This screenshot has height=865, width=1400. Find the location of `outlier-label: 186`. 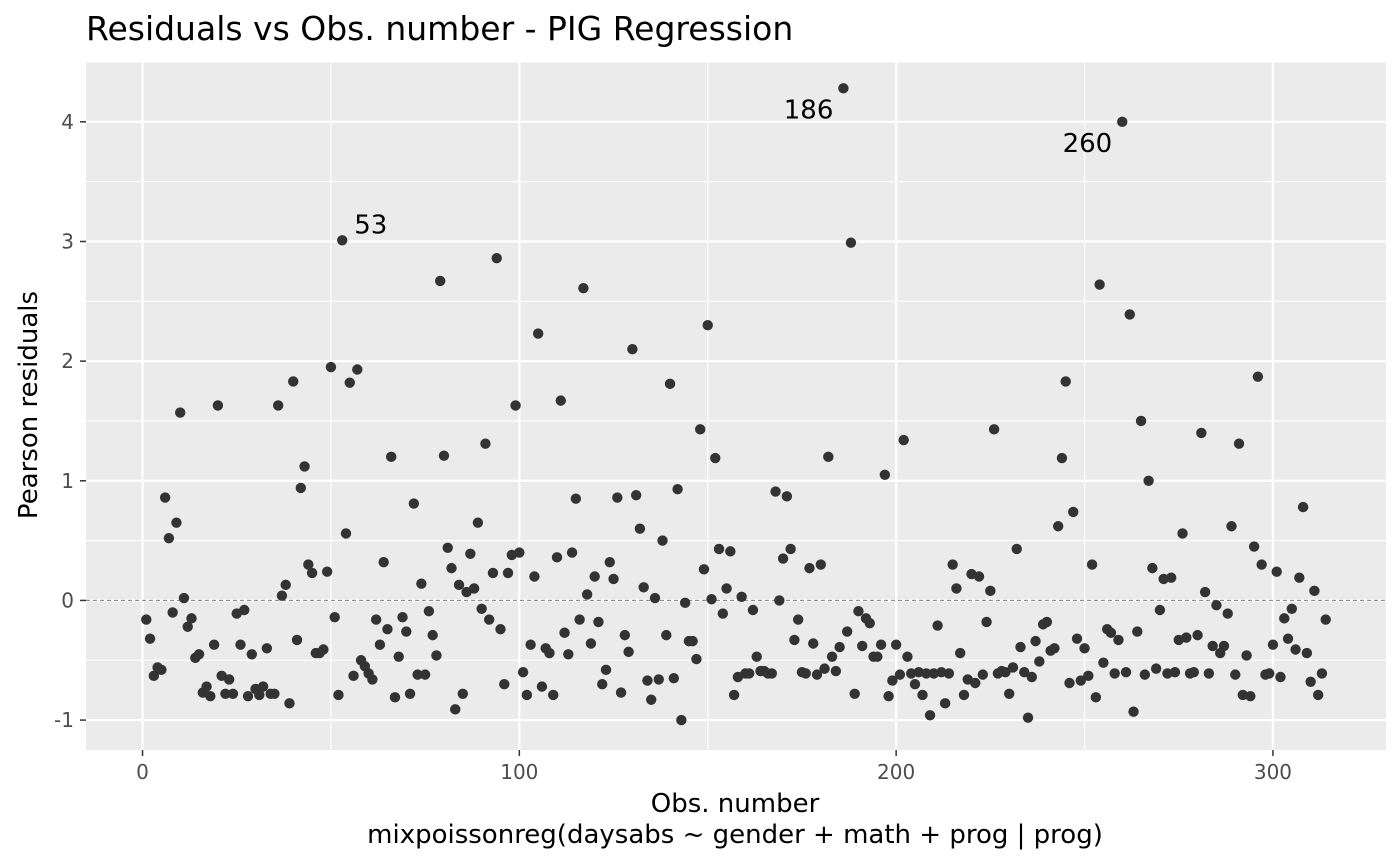

outlier-label: 186 is located at coordinates (809, 110).